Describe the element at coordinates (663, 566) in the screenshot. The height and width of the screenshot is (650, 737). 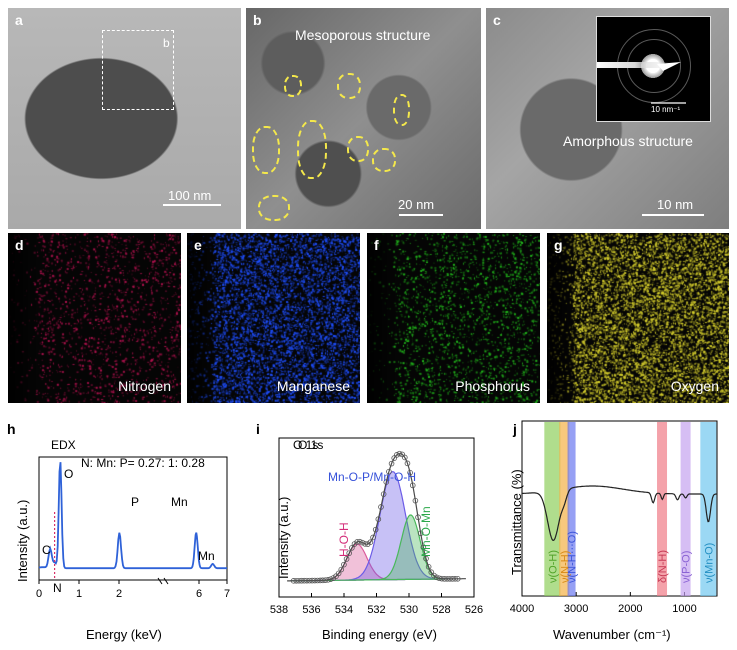
I see `ftir-band-label: δ(N-H)` at that location.